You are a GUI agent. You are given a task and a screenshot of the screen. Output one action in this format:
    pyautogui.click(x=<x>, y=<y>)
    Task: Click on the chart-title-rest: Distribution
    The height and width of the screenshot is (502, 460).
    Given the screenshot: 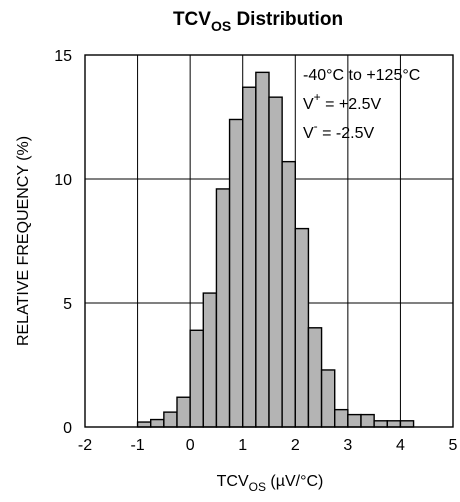 What is the action you would take?
    pyautogui.click(x=287, y=19)
    